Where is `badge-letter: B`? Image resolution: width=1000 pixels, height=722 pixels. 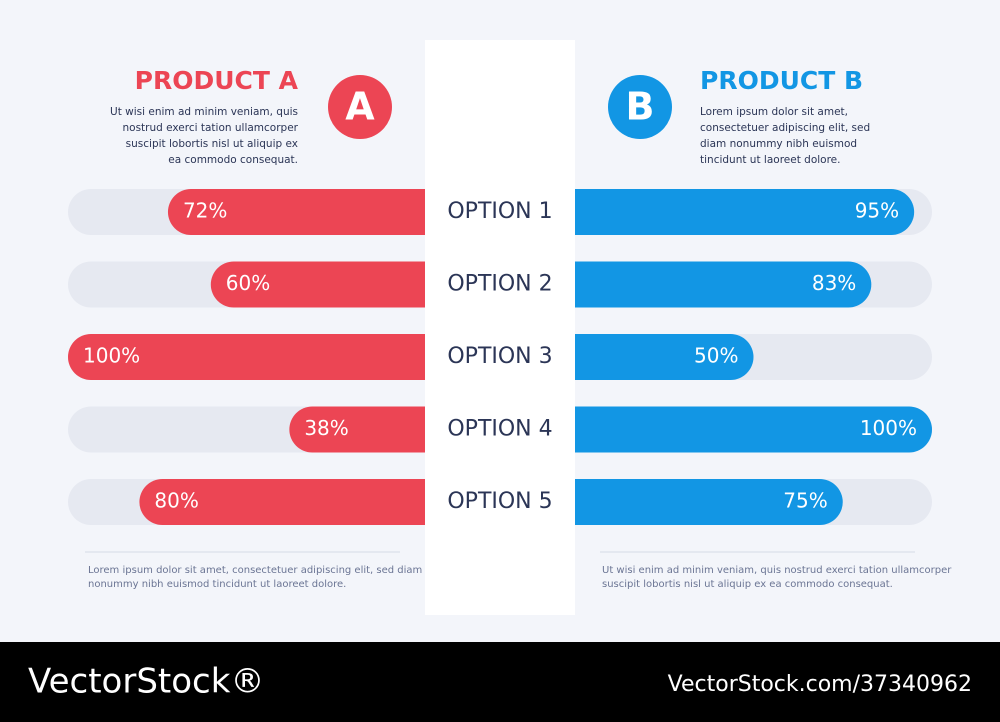
badge-letter: B is located at coordinates (640, 107).